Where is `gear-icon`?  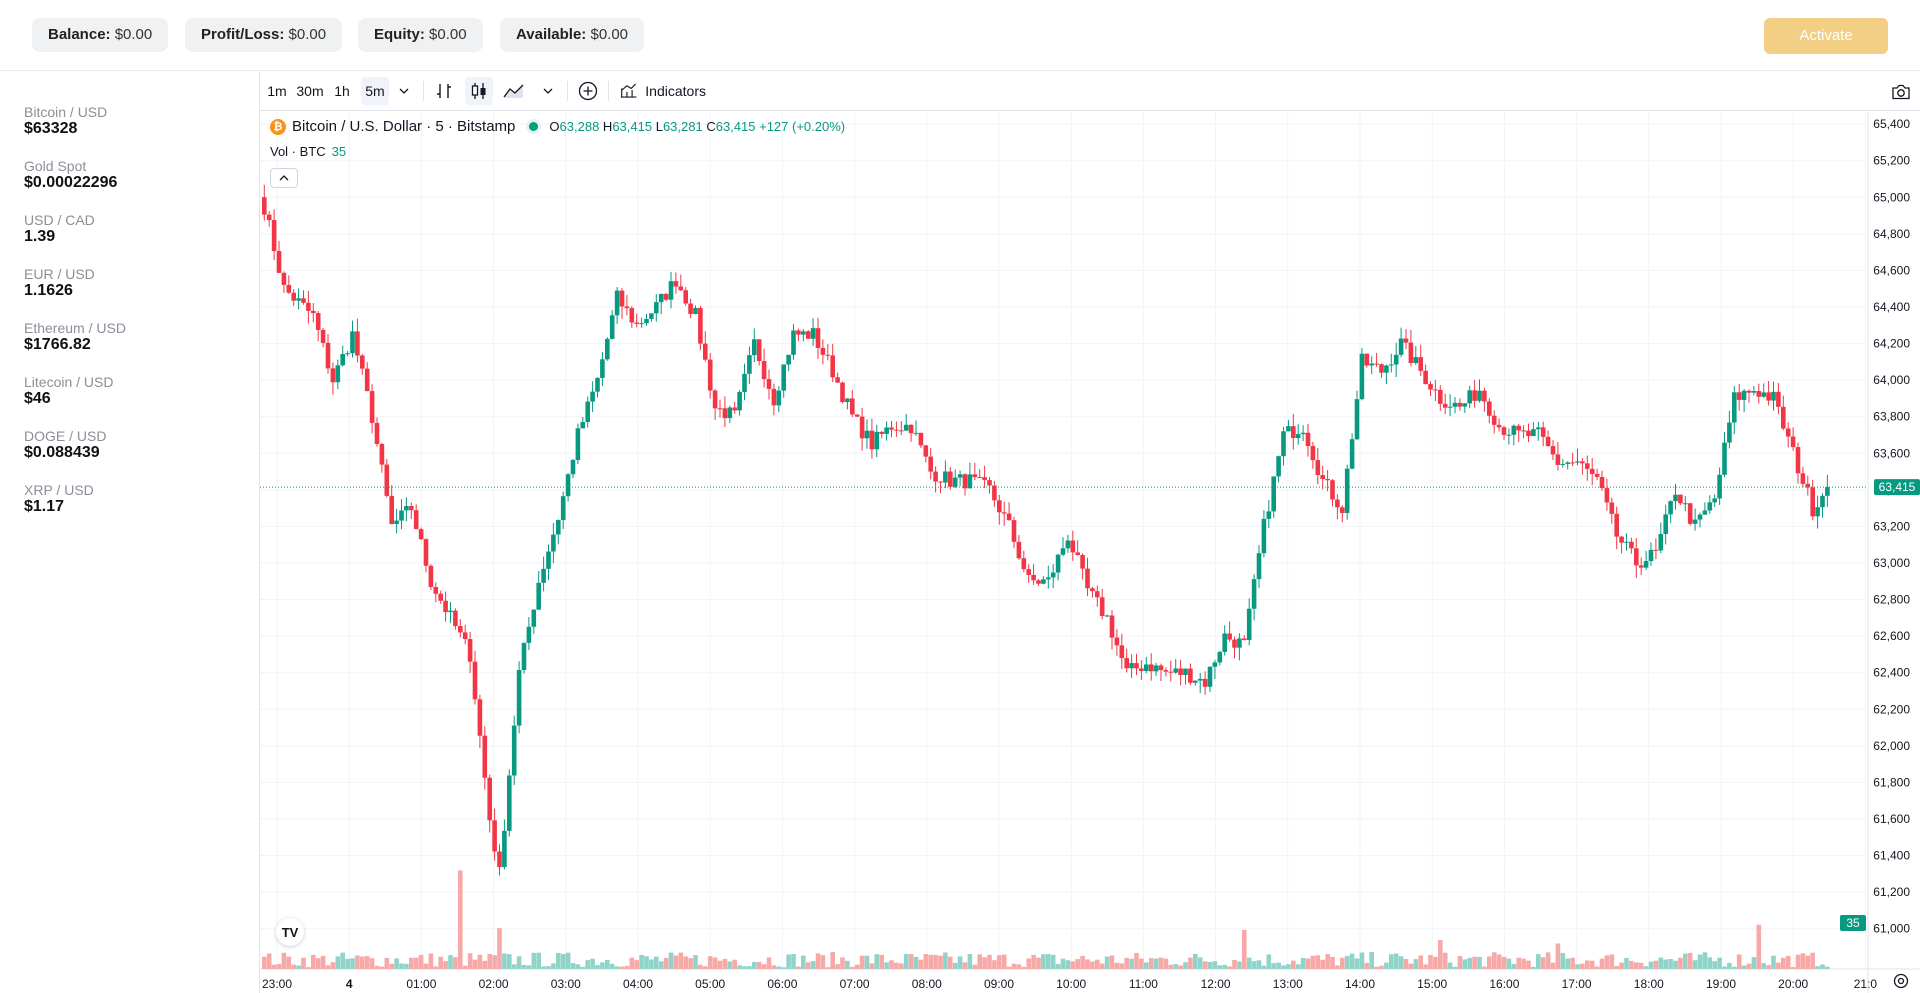 gear-icon is located at coordinates (1901, 981).